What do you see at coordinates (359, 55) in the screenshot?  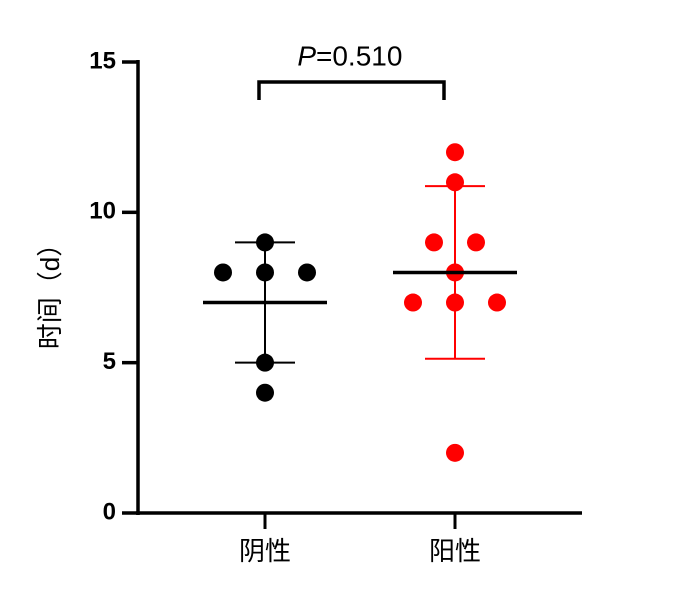 I see `p-value: =0.510` at bounding box center [359, 55].